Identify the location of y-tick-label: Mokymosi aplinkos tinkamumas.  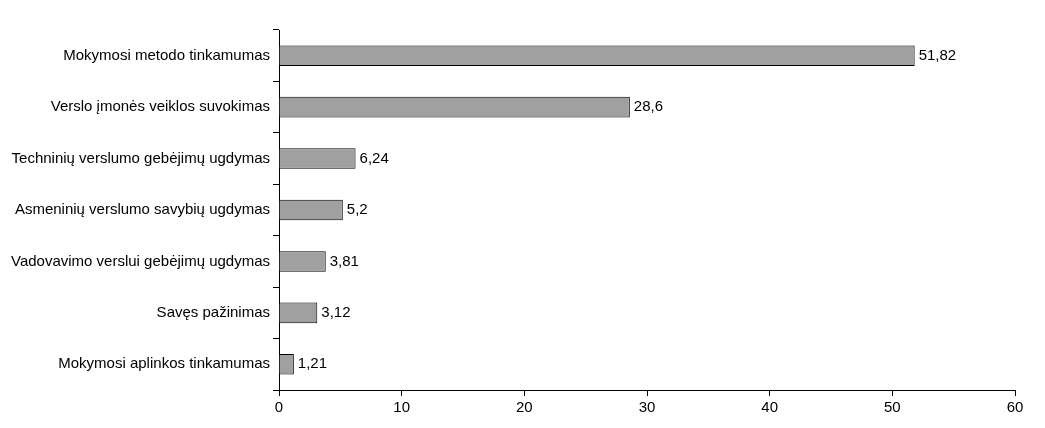
(164, 363).